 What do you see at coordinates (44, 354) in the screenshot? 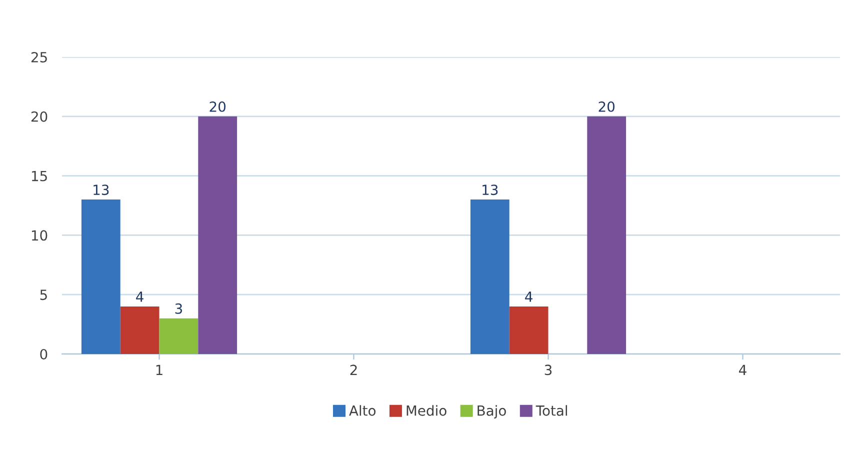
I see `y-tick-label: 0` at bounding box center [44, 354].